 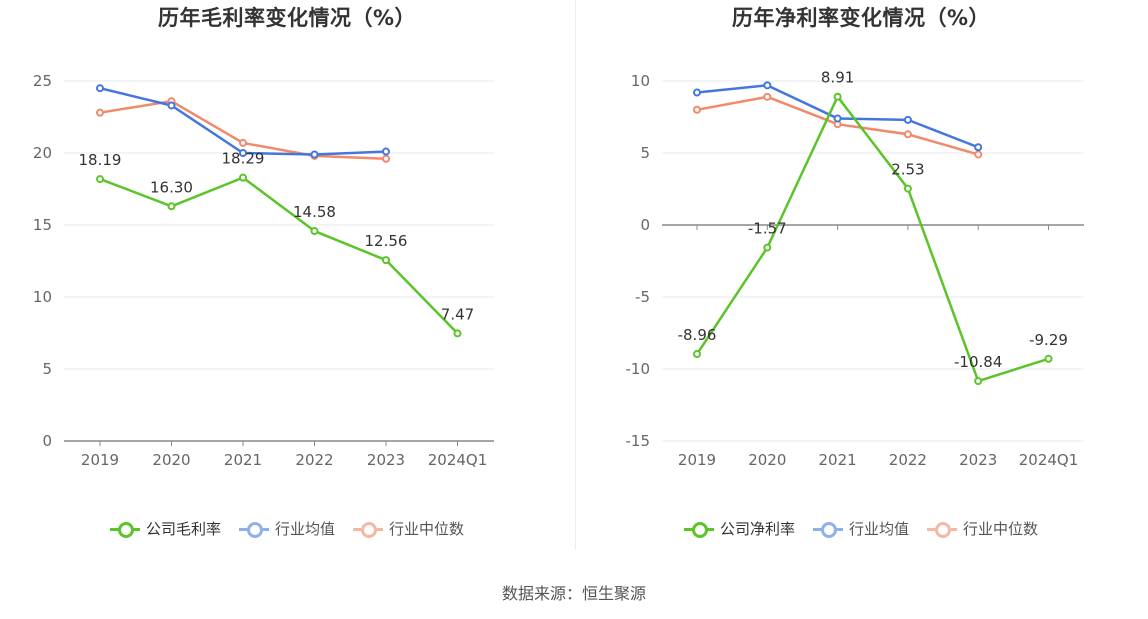 I want to click on legend-item-company: 公司净利率, so click(x=739, y=528).